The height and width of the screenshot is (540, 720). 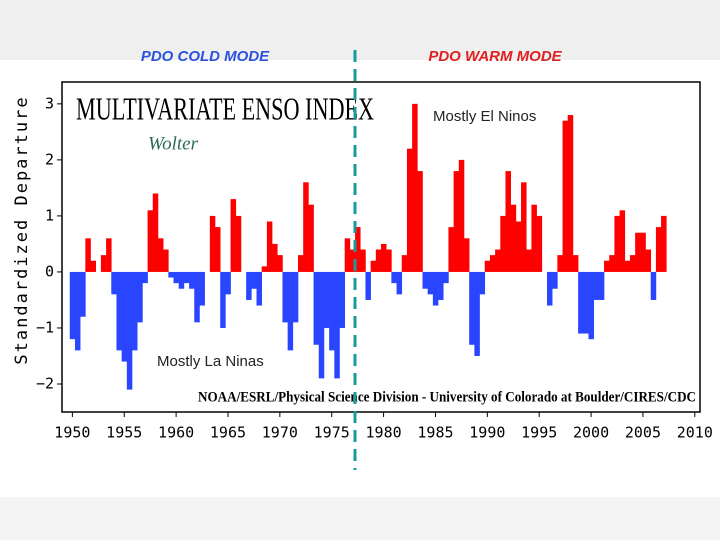 I want to click on x-tick-label: 1950, so click(x=72, y=433).